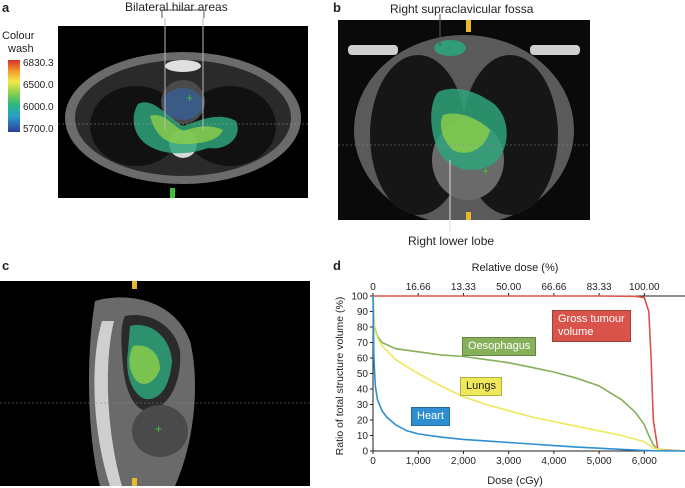 Image resolution: width=685 pixels, height=488 pixels. I want to click on x-axis-title: Dose (cGy), so click(515, 481).